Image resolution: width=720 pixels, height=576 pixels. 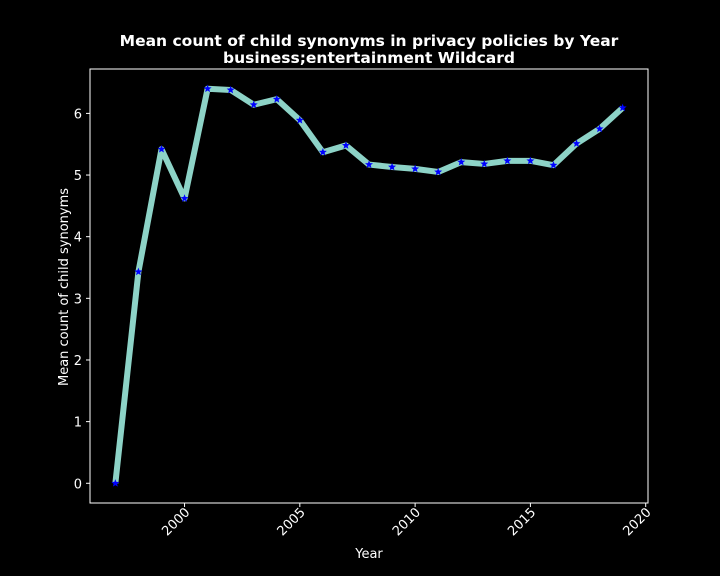 I want to click on chart-subtitle: business;entertainment Wildcard, so click(x=369, y=58).